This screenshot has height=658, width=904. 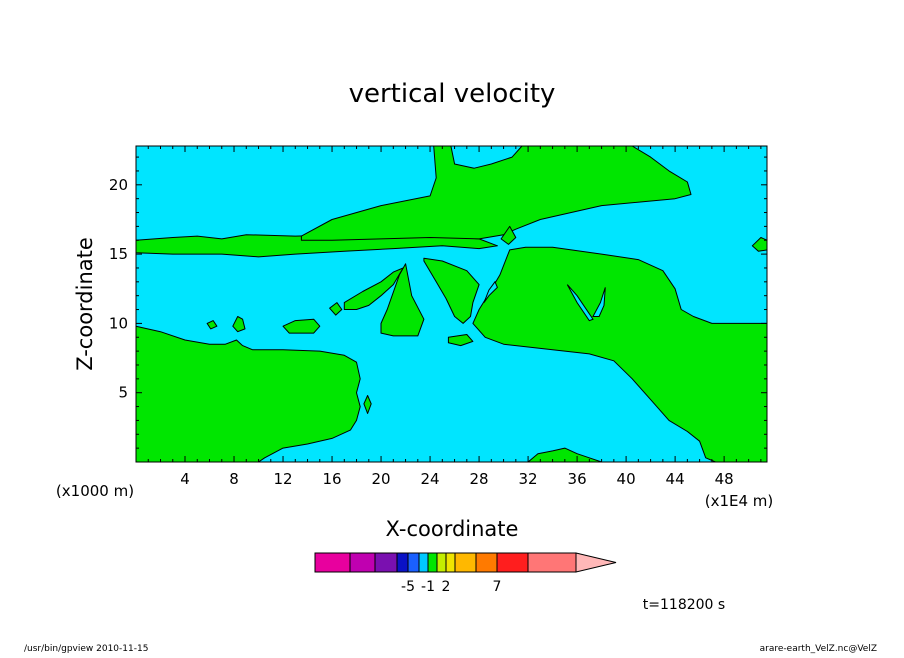 I want to click on colorbar-label: 7, so click(x=497, y=587).